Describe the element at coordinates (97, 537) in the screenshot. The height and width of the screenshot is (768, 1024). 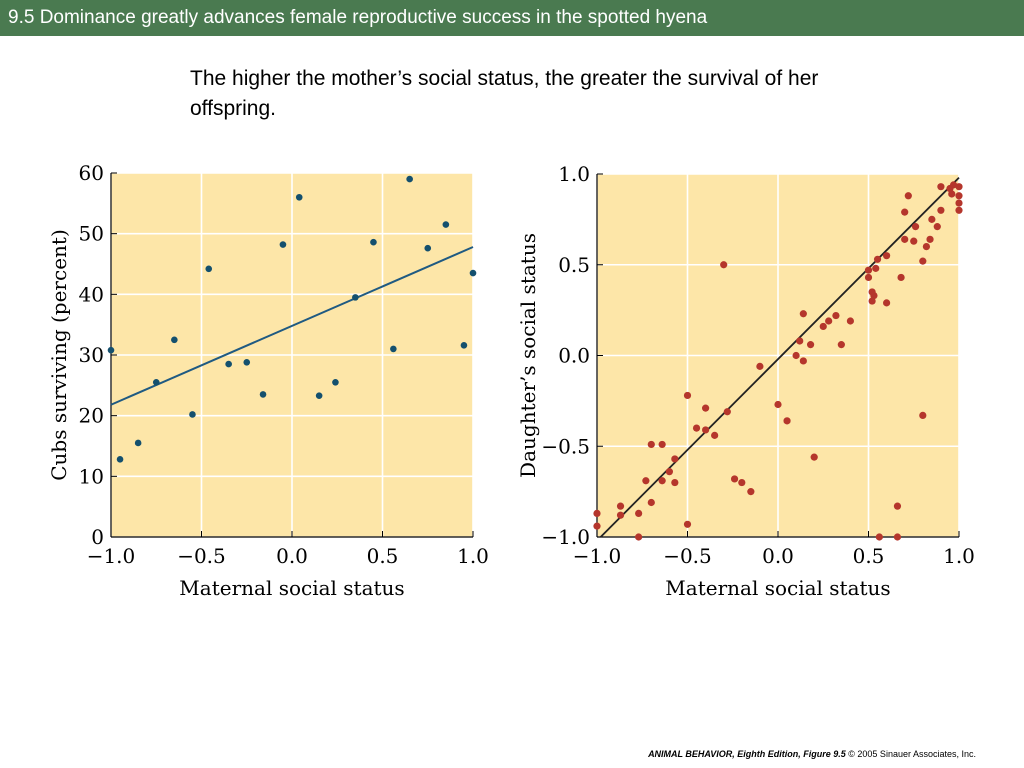
I see `y-tick-label: 0` at that location.